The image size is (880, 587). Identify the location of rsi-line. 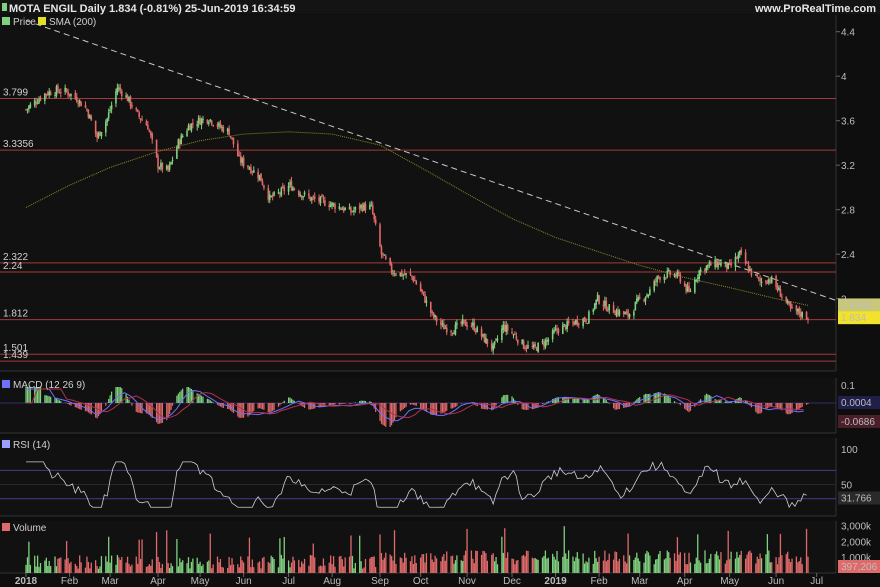
(416, 485).